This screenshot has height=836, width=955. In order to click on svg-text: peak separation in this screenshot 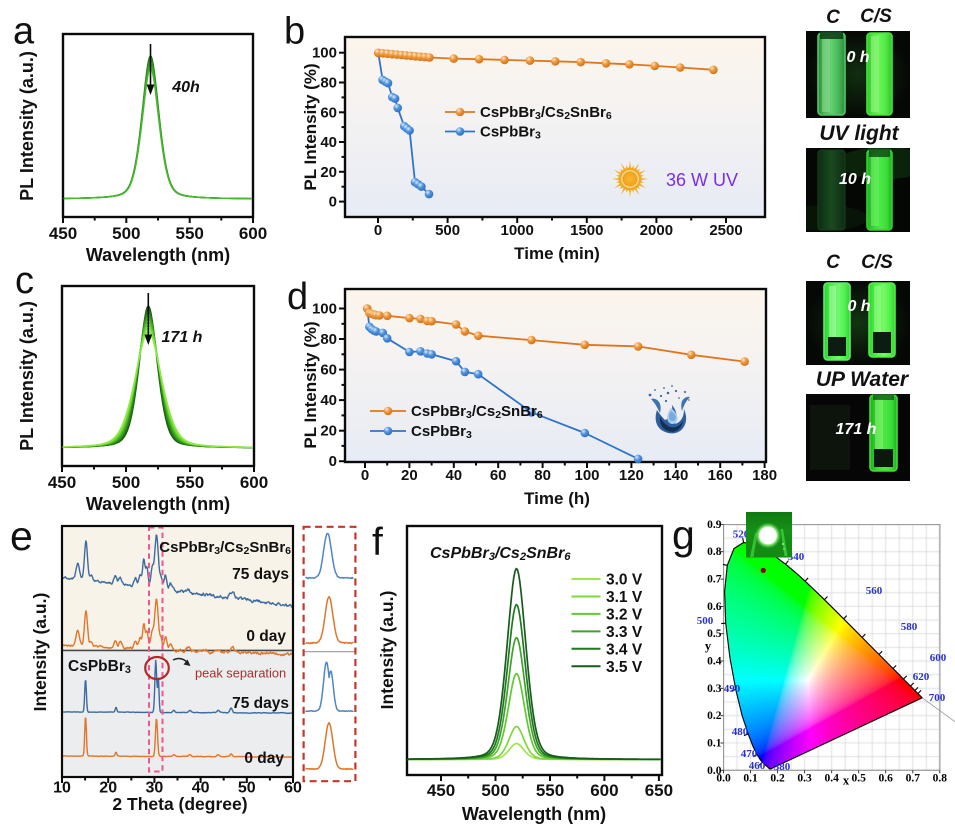, I will do `click(240, 673)`.